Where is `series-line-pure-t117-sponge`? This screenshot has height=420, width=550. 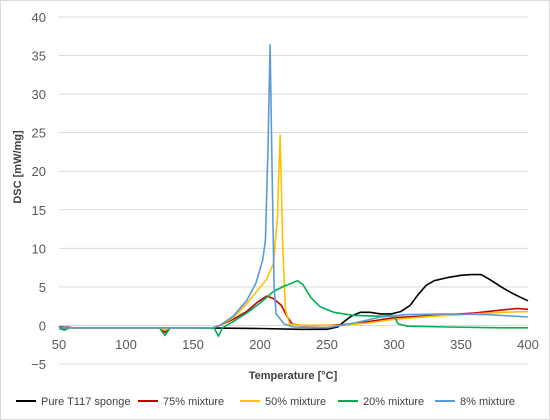 series-line-pure-t117-sponge is located at coordinates (293, 302).